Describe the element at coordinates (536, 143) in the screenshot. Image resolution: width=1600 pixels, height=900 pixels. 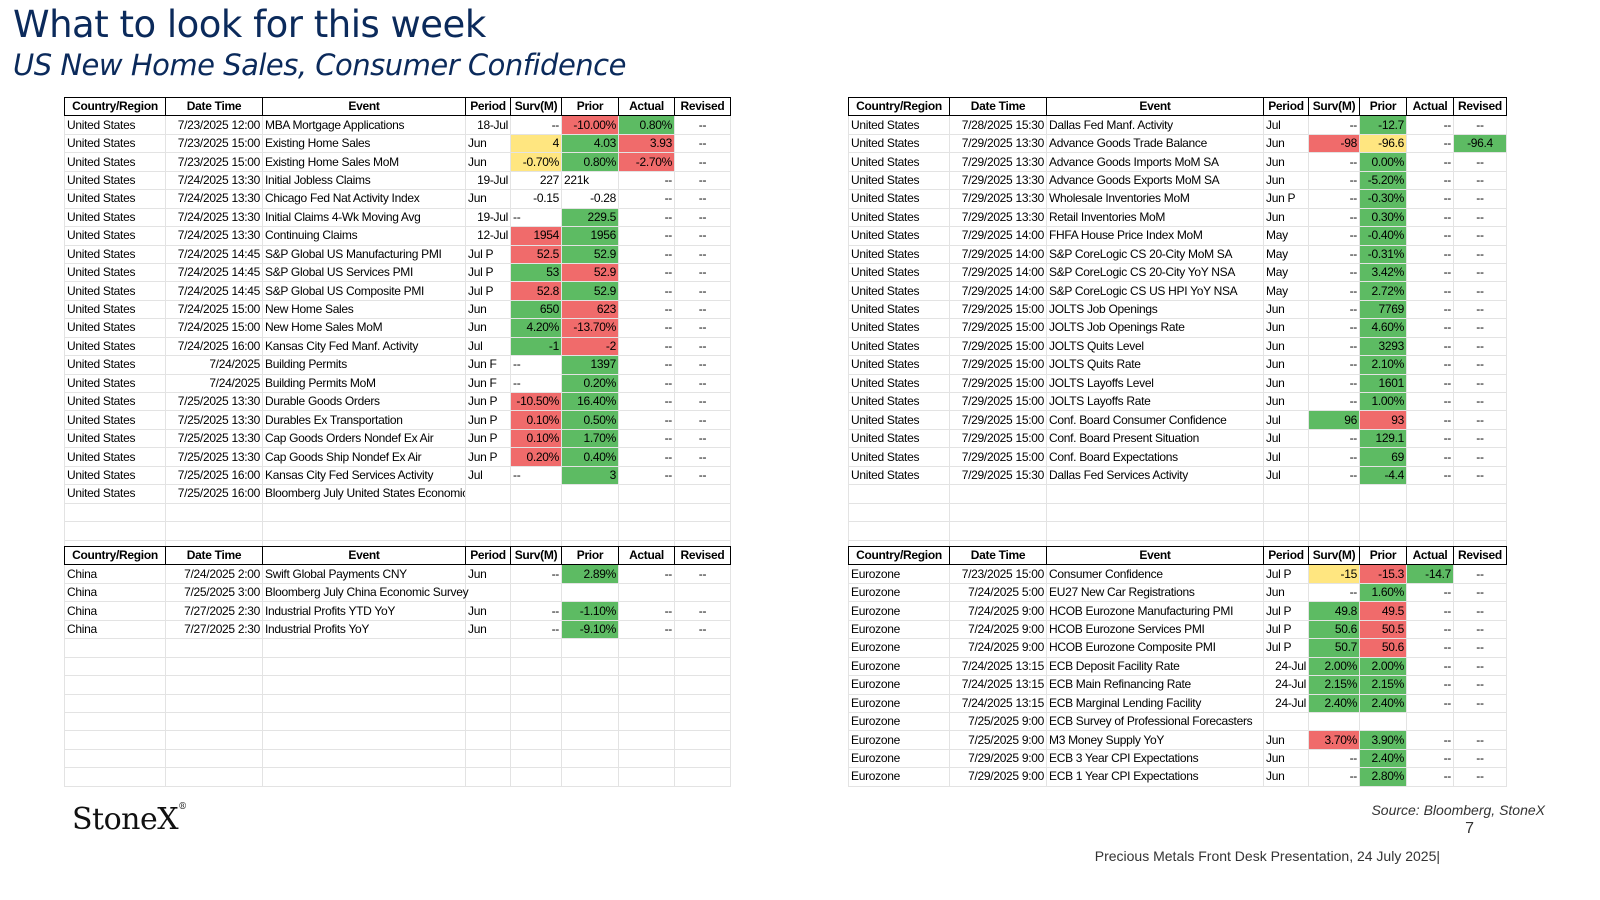
I see `cell-surv: 4` at that location.